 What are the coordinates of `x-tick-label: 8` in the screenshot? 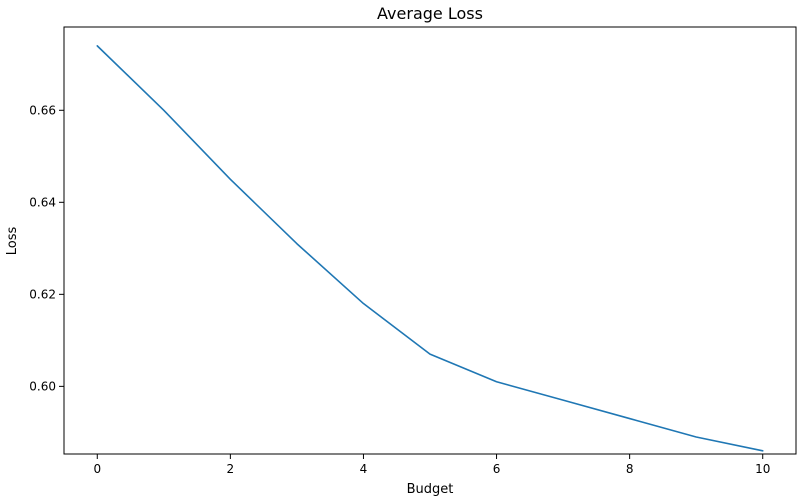 It's located at (630, 469).